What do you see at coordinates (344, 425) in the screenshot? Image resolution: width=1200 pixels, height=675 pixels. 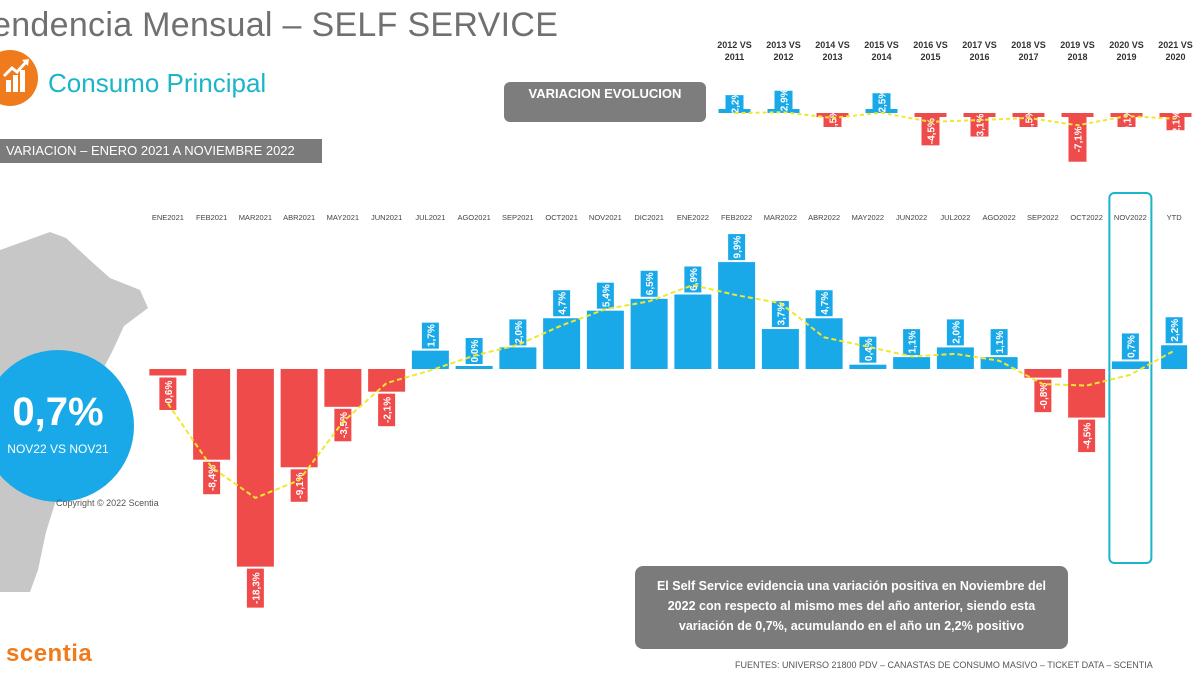 I see `monthly-data-label: -3,5%` at bounding box center [344, 425].